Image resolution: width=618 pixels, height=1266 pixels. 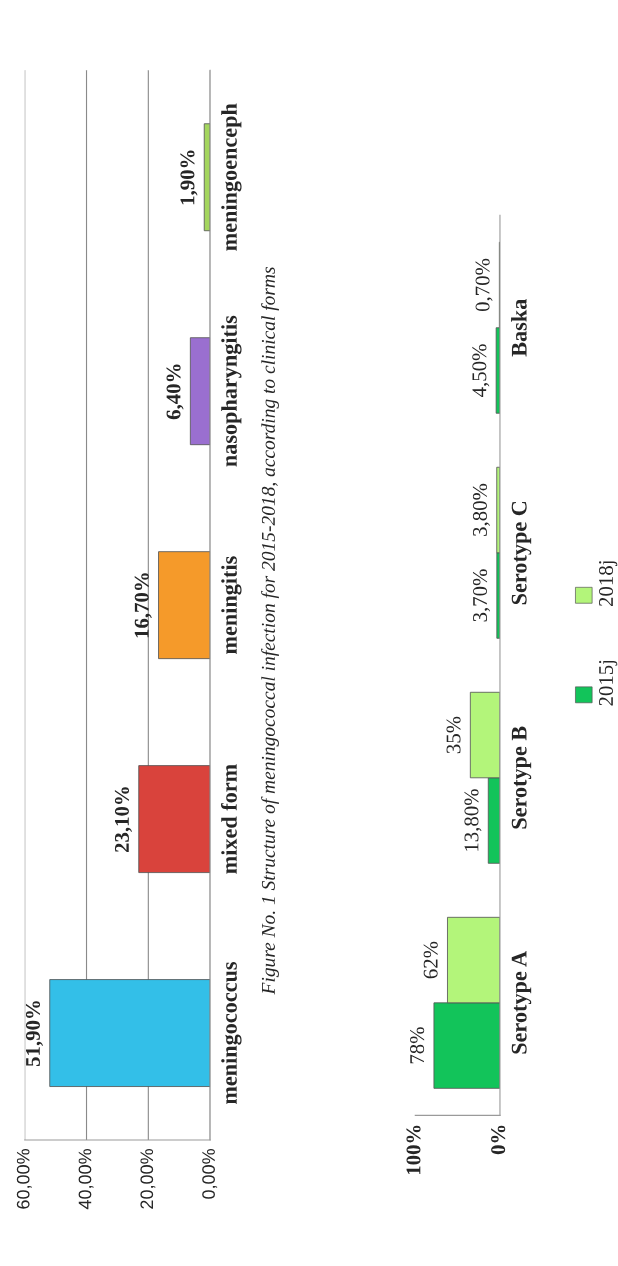 What do you see at coordinates (519, 328) in the screenshot?
I see `y-tick-label: Baska` at bounding box center [519, 328].